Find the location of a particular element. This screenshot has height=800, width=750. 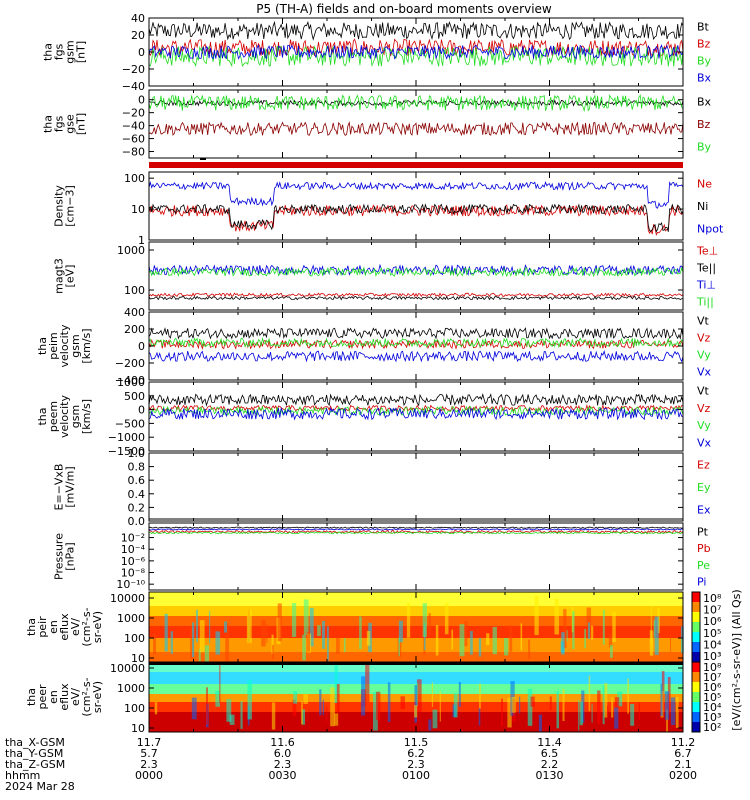

y-axis-label: [cm−3] is located at coordinates (70, 206).